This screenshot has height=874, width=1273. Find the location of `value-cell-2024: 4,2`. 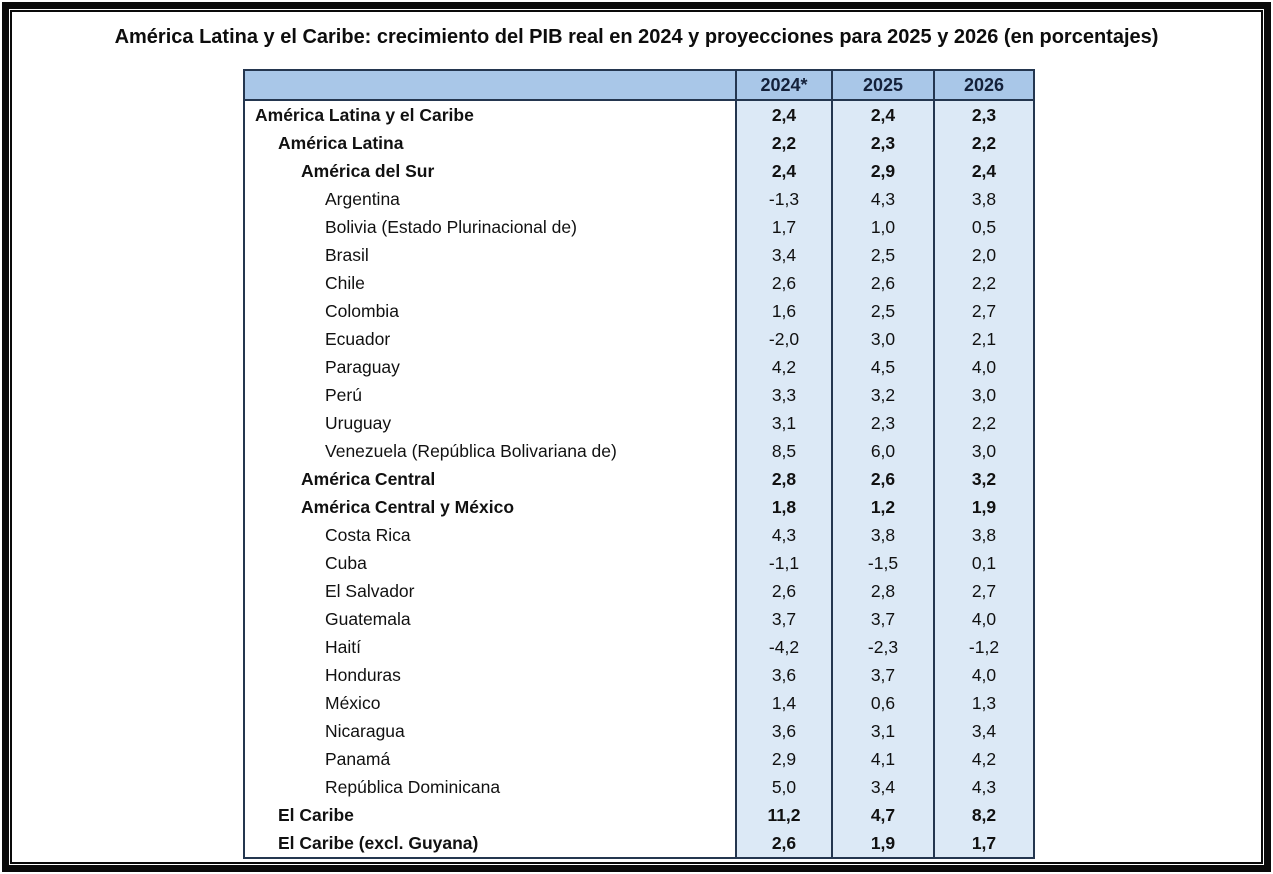

value-cell-2024: 4,2 is located at coordinates (784, 367).